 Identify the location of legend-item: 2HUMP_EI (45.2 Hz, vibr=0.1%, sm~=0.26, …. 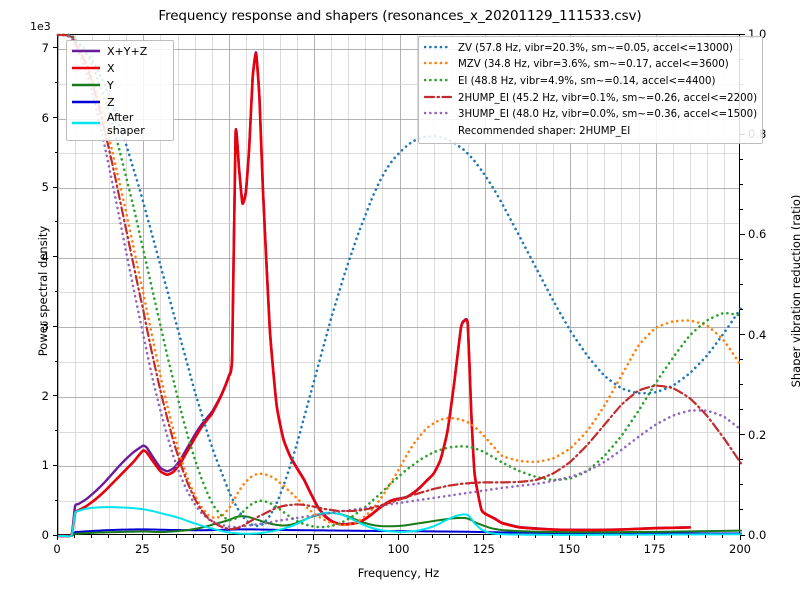
(590, 98).